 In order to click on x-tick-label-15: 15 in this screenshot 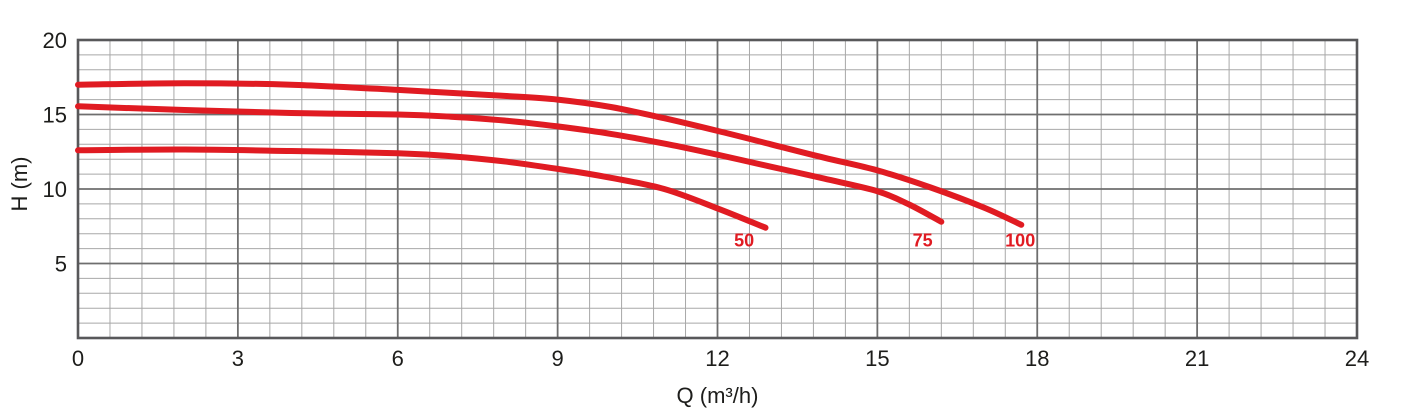, I will do `click(877, 358)`.